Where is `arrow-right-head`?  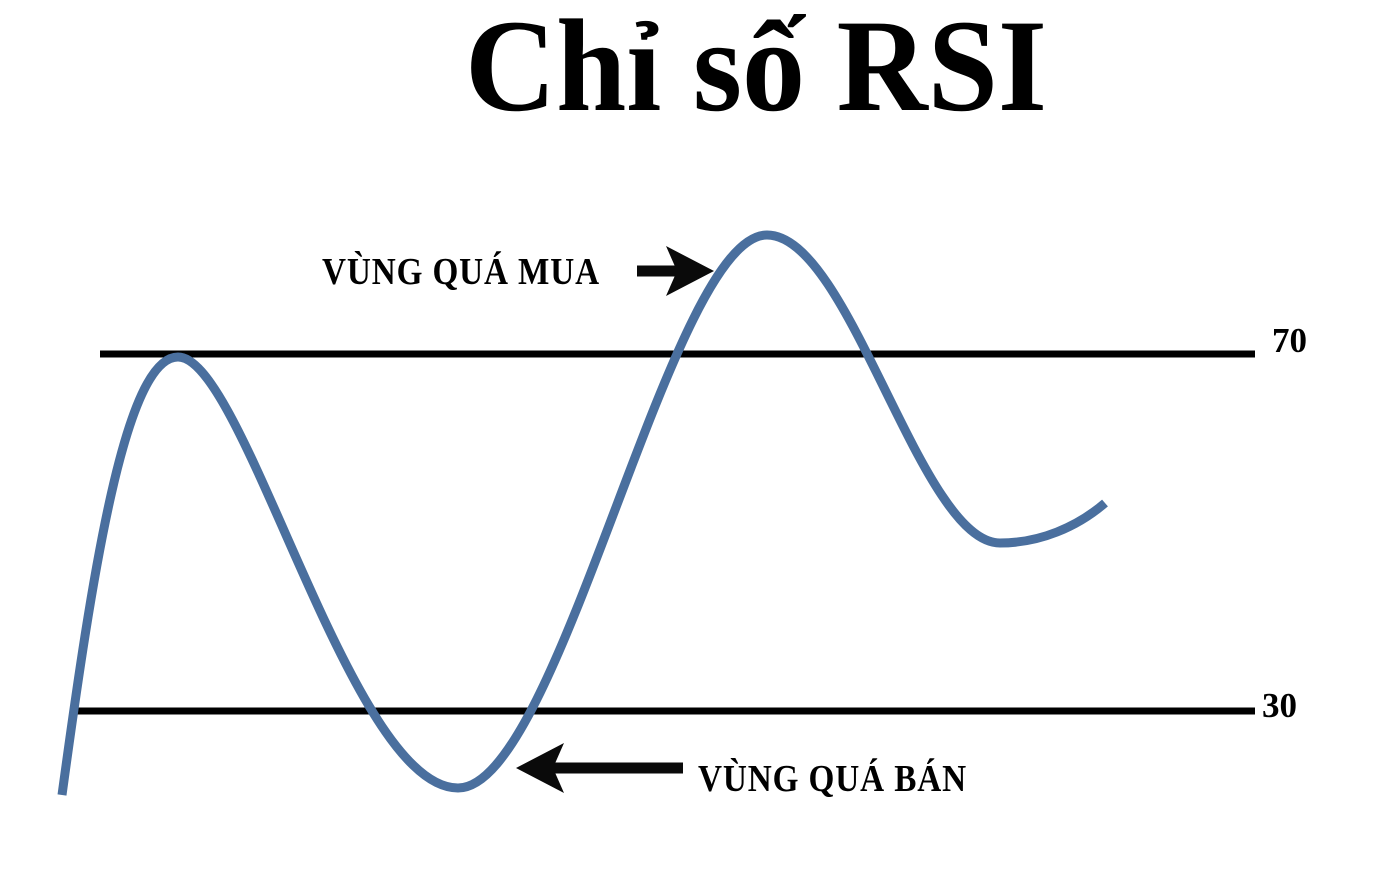
arrow-right-head is located at coordinates (690, 271).